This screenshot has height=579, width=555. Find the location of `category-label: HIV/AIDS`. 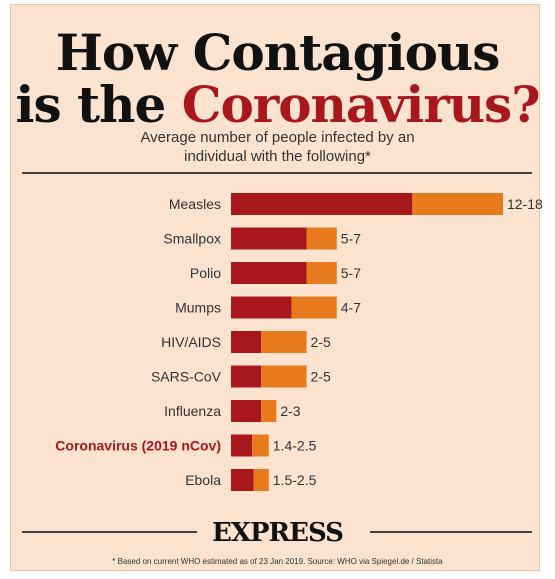

category-label: HIV/AIDS is located at coordinates (191, 342).